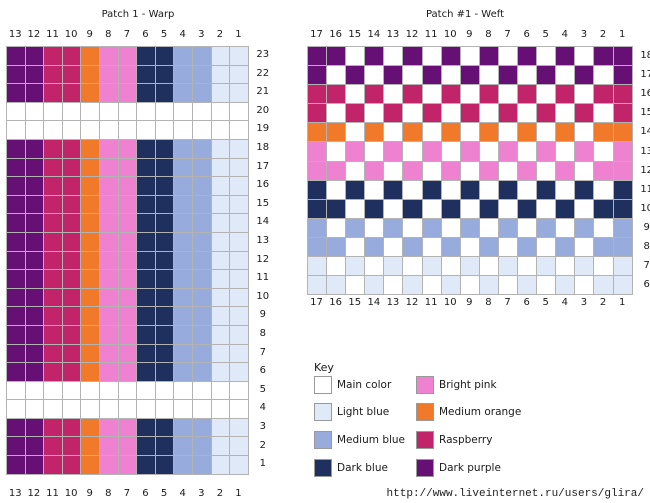  What do you see at coordinates (34, 493) in the screenshot?
I see `column-label: 12` at bounding box center [34, 493].